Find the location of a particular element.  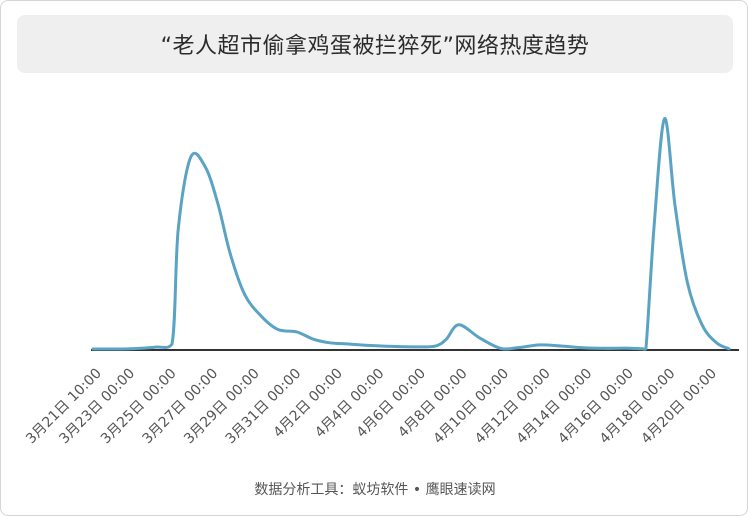

footer-credit: 数据分析工具：蚁坊软件 • 鹰眼速读网 is located at coordinates (375, 490).